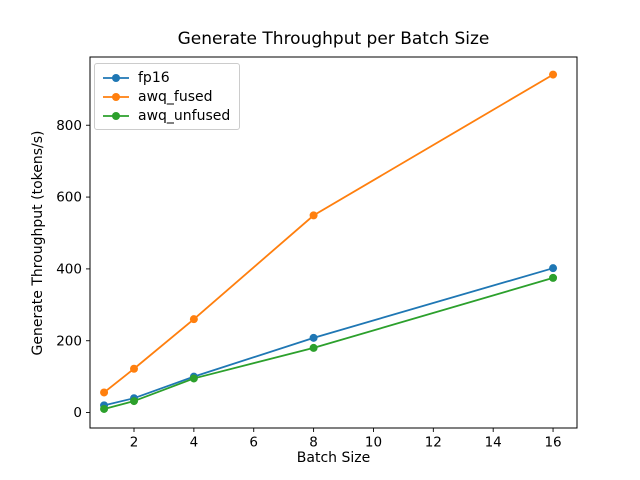  I want to click on legend-label: awq_unfused, so click(184, 115).